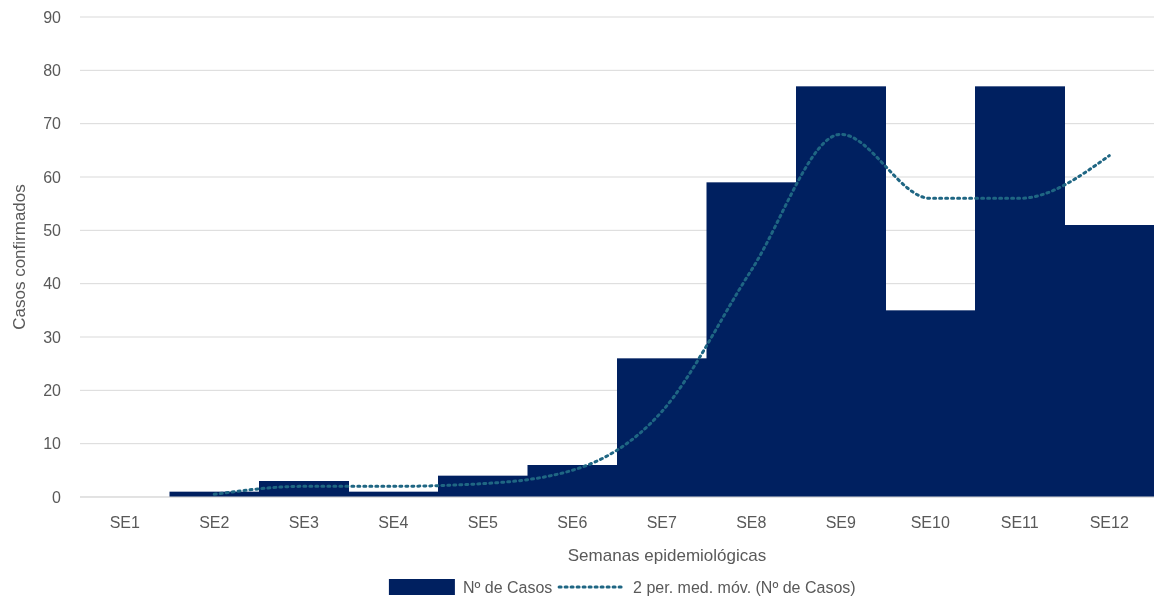 This screenshot has height=601, width=1154. Describe the element at coordinates (1019, 522) in the screenshot. I see `x-tick-label: SE11` at that location.